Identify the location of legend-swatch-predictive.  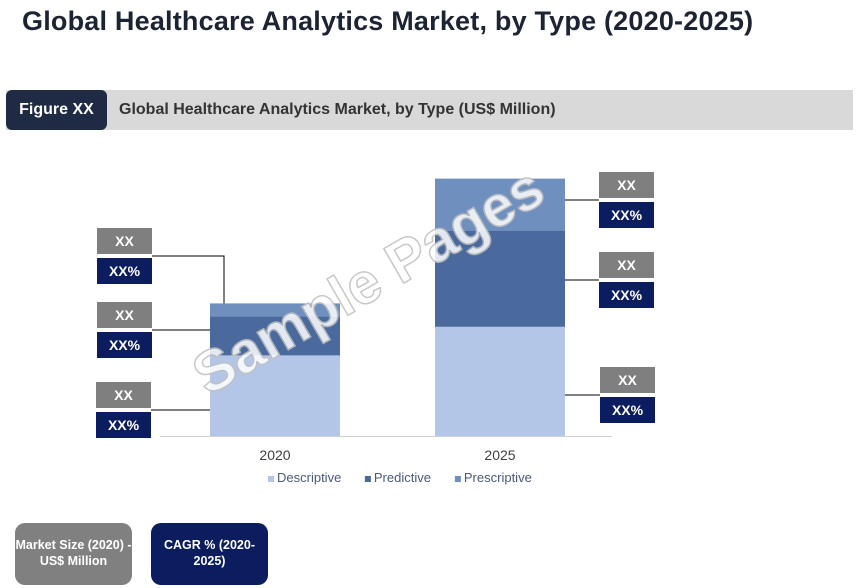
(367, 479).